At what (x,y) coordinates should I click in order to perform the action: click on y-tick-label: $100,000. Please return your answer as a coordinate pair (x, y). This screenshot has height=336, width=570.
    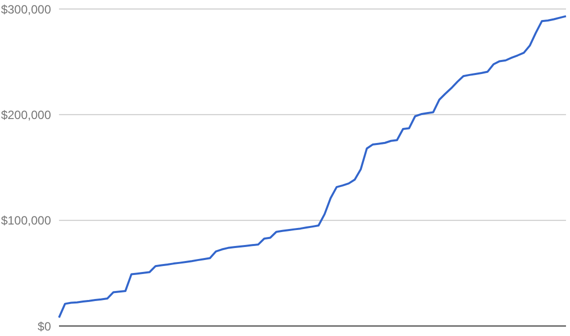
    Looking at the image, I should click on (26, 221).